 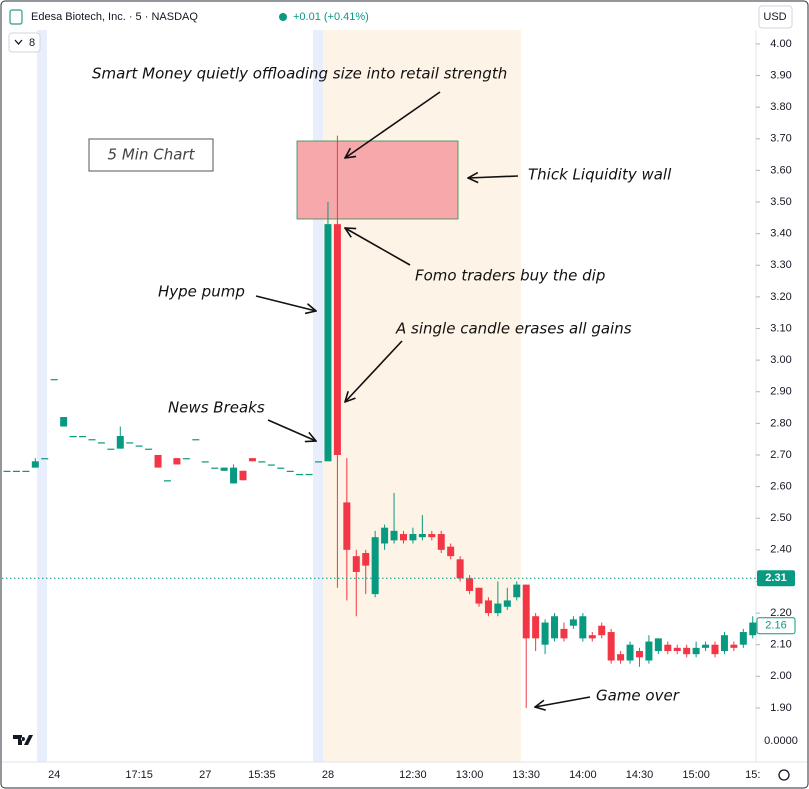 What do you see at coordinates (24, 42) in the screenshot?
I see `indicator-badge` at bounding box center [24, 42].